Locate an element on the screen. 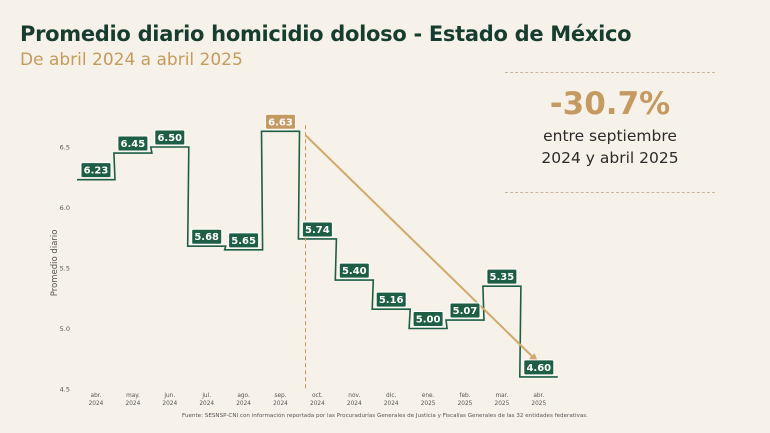 The width and height of the screenshot is (770, 433). data-label: 6.50 is located at coordinates (169, 138).